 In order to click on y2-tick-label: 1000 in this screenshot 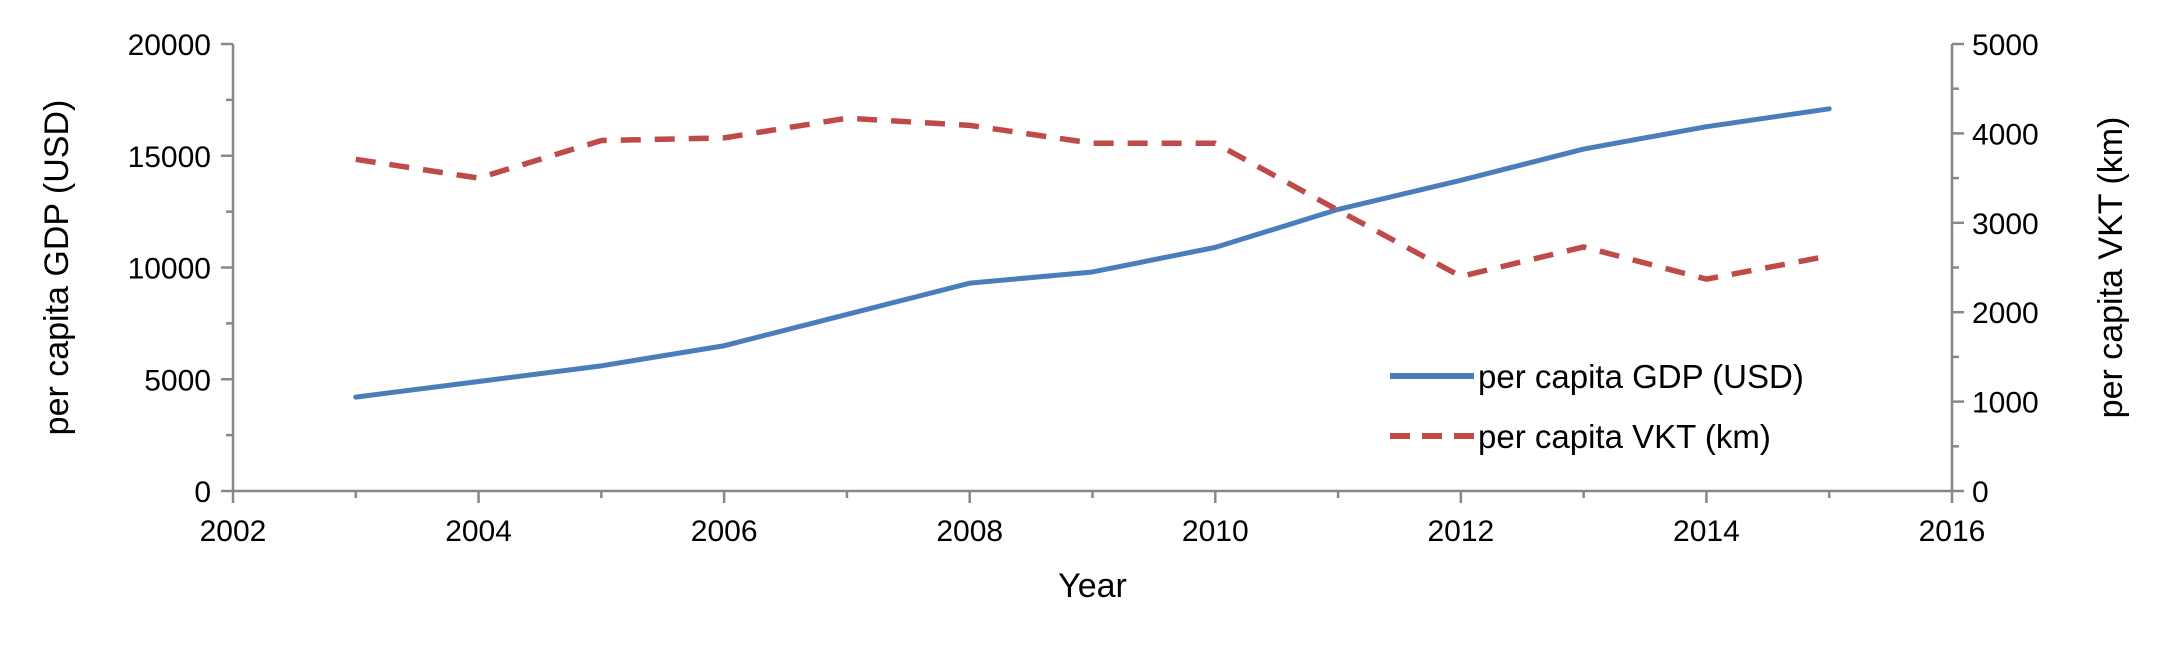, I will do `click(2005, 403)`.